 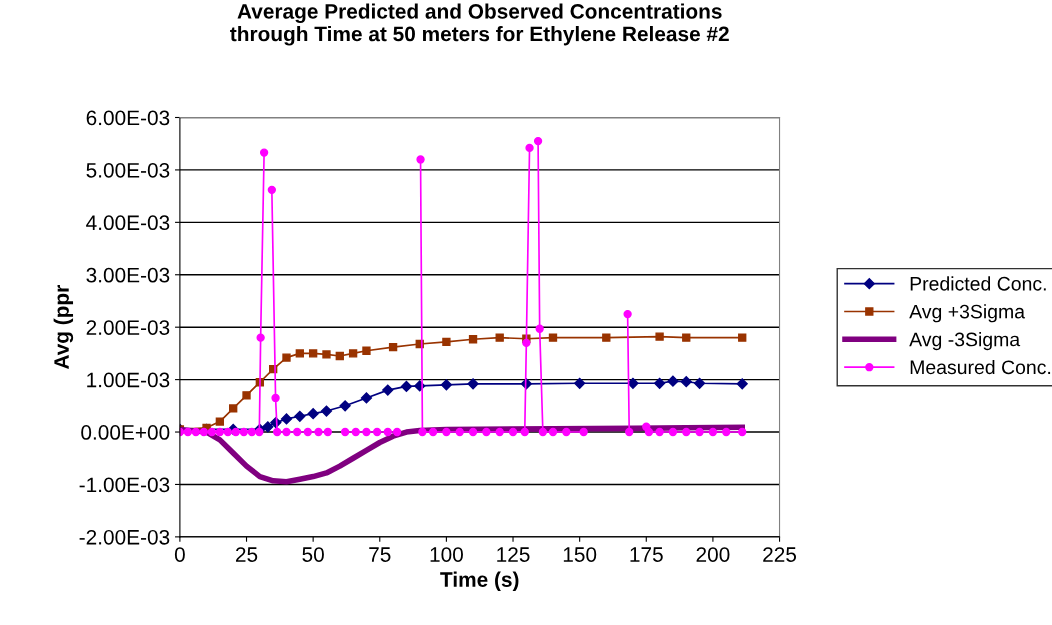 I want to click on y-tick-label: 3.00E-03, so click(x=128, y=275).